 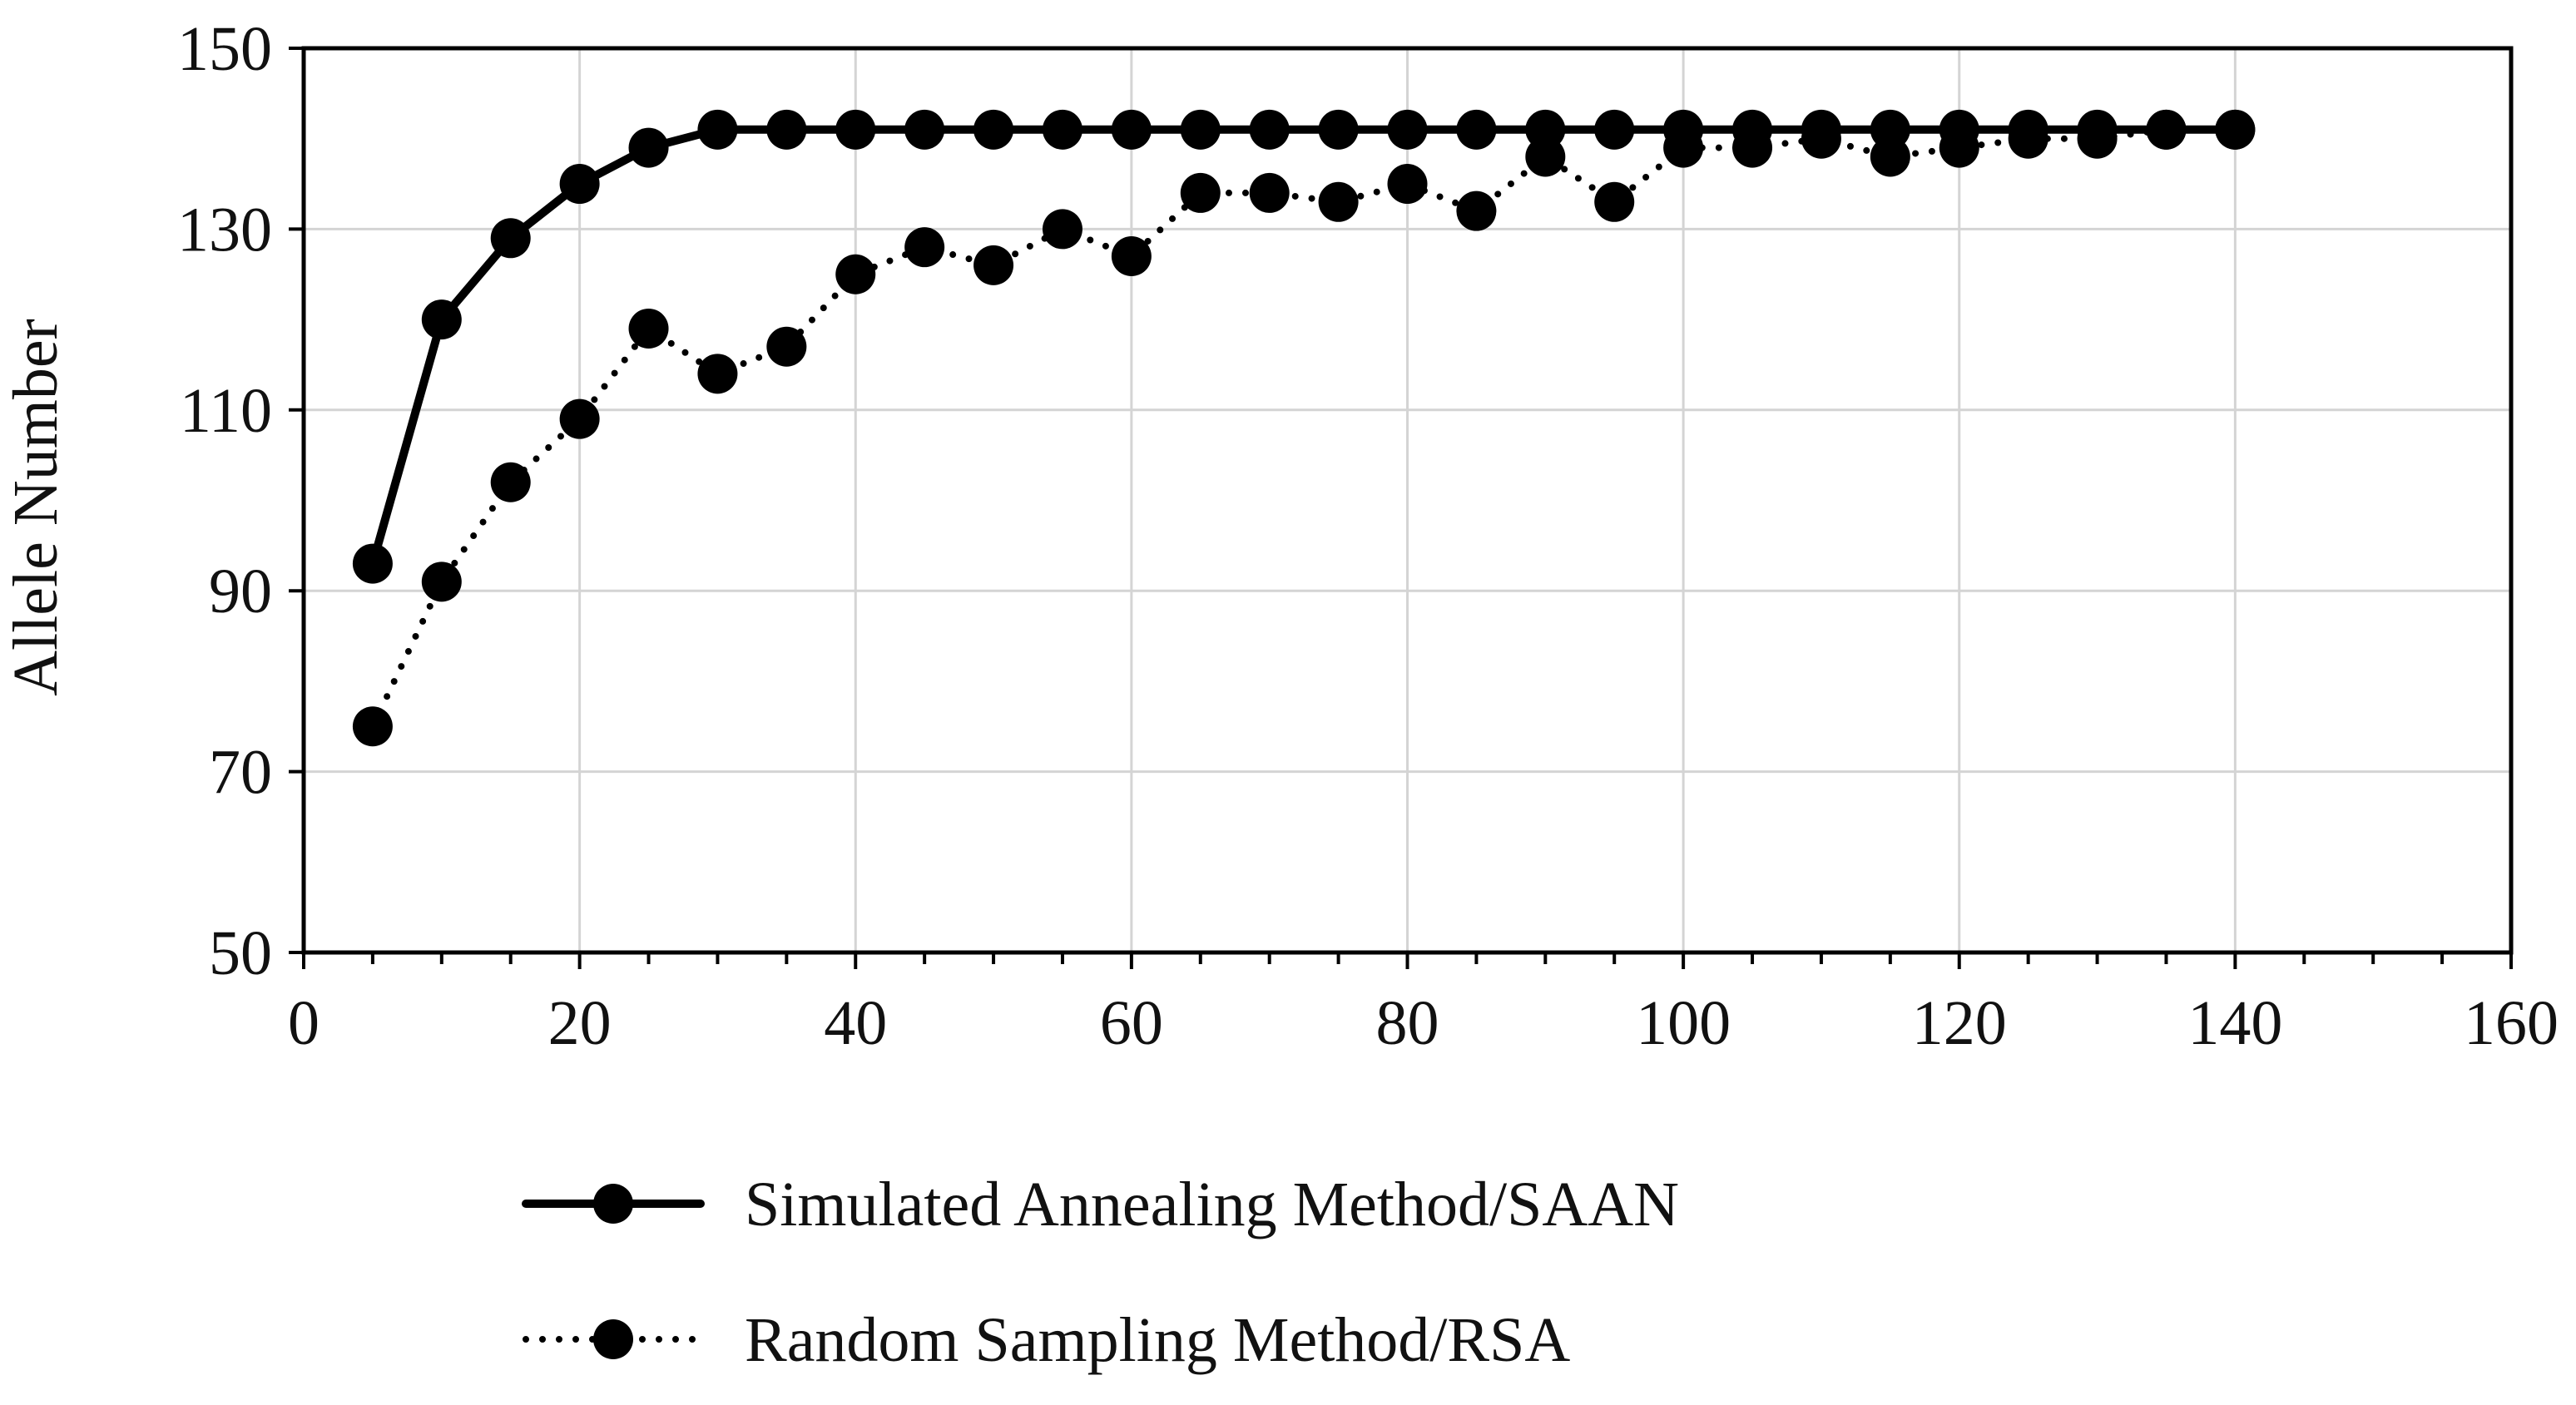 I want to click on x-tick-label: 0, so click(x=304, y=1023).